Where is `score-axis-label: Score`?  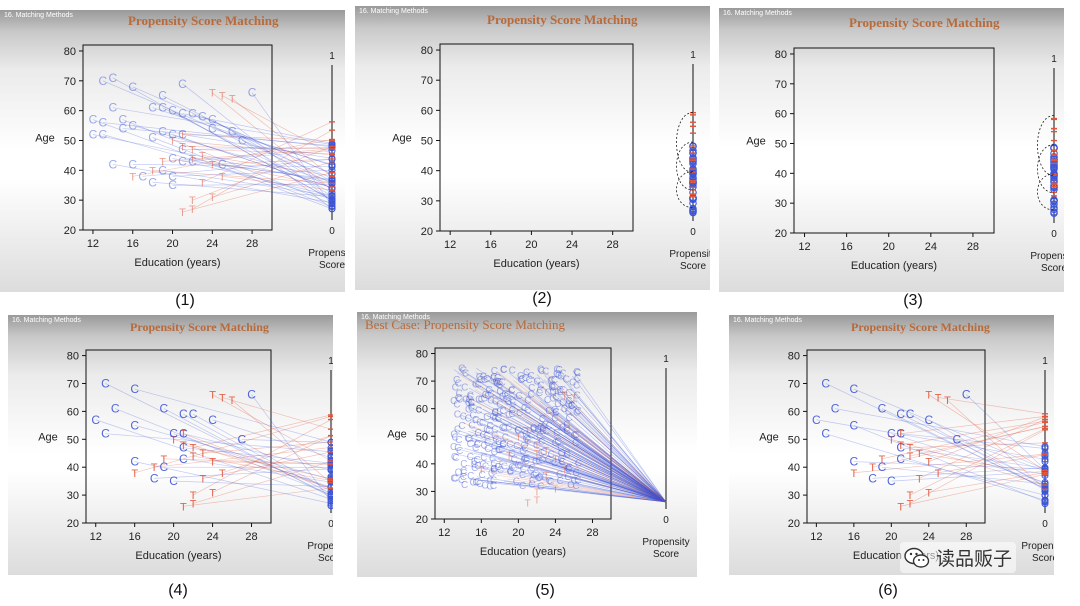
score-axis-label: Score is located at coordinates (325, 558).